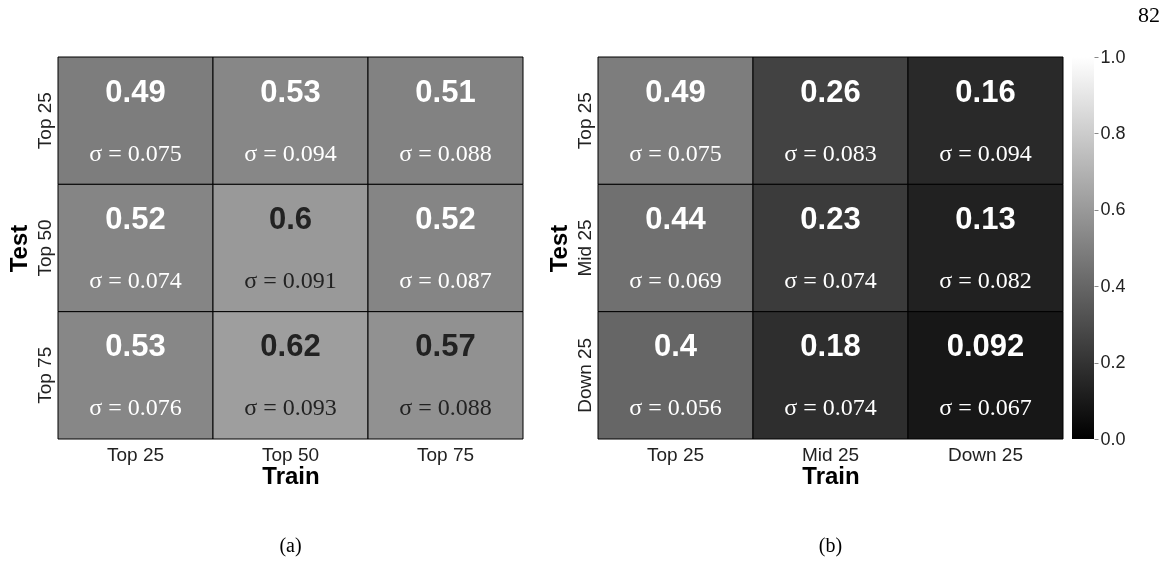 The width and height of the screenshot is (1166, 577). I want to click on color-bar-label: 1.0, so click(1113, 56).